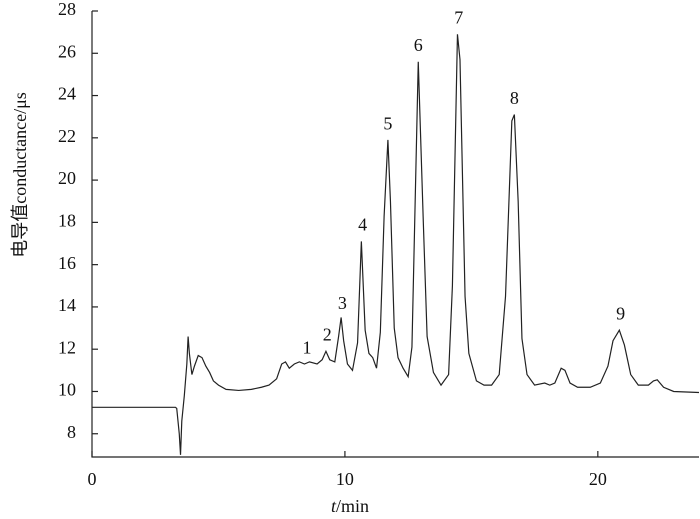 This screenshot has height=519, width=700. What do you see at coordinates (620, 314) in the screenshot?
I see `peak-label: 9` at bounding box center [620, 314].